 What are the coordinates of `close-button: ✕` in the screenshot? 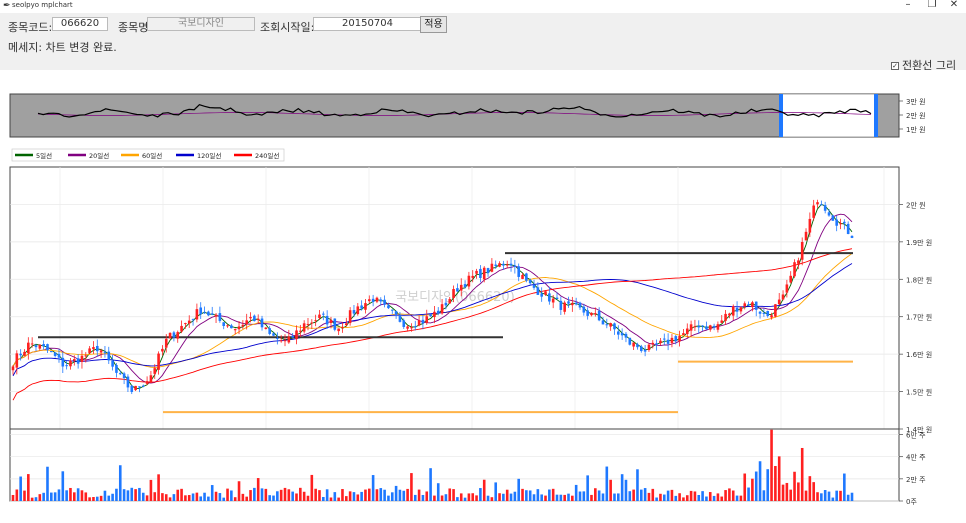 It's located at (954, 5).